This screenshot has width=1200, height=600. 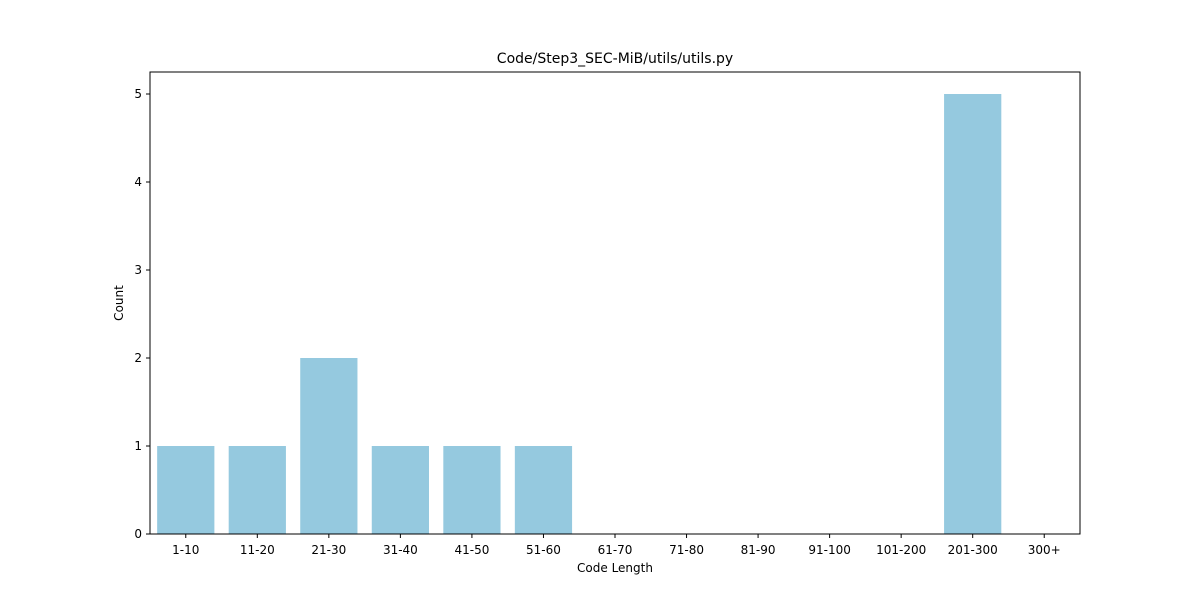 What do you see at coordinates (328, 550) in the screenshot?
I see `x-tick-label: 21-30` at bounding box center [328, 550].